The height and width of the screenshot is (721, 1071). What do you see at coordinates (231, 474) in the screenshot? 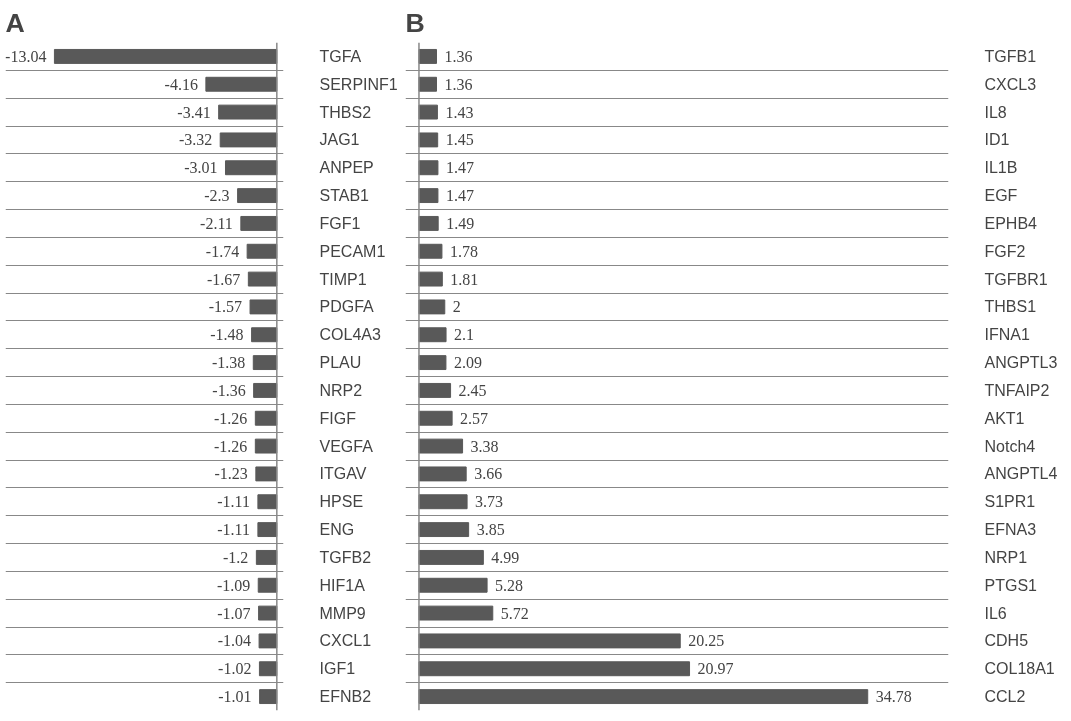
I see `data-label: -1.23` at bounding box center [231, 474].